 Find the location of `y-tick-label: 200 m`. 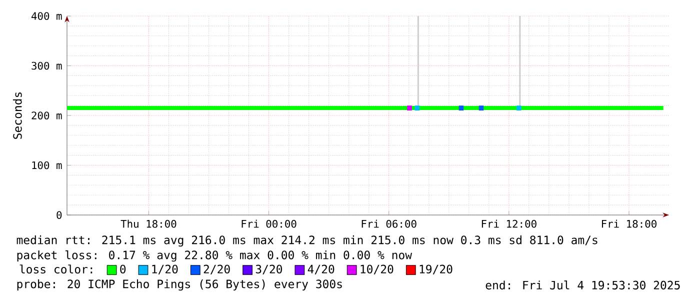

y-tick-label: 200 m is located at coordinates (47, 116).